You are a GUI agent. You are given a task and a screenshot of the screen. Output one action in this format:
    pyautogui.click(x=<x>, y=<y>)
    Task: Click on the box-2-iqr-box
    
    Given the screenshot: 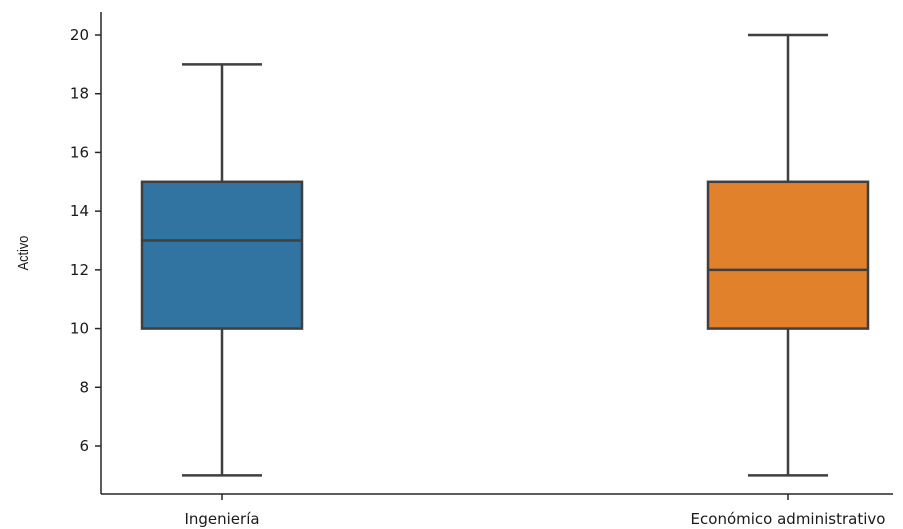 What is the action you would take?
    pyautogui.click(x=788, y=255)
    